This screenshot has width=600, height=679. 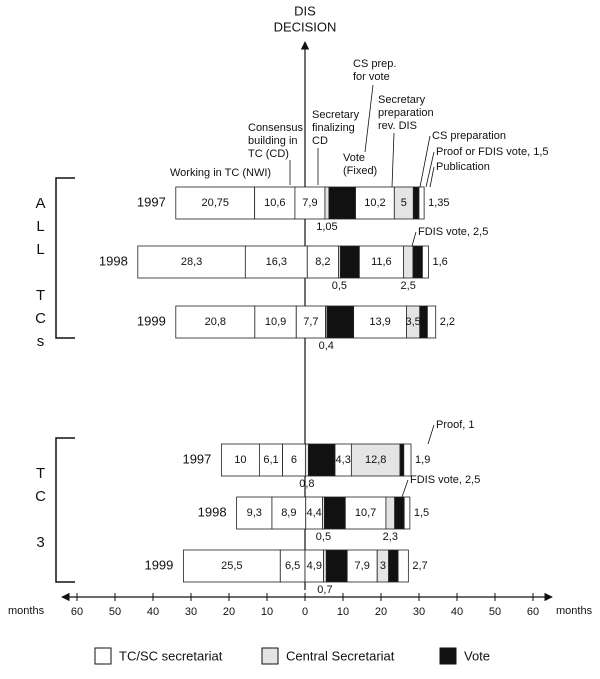 What do you see at coordinates (421, 513) in the screenshot?
I see `segment-label: 1,5` at bounding box center [421, 513].